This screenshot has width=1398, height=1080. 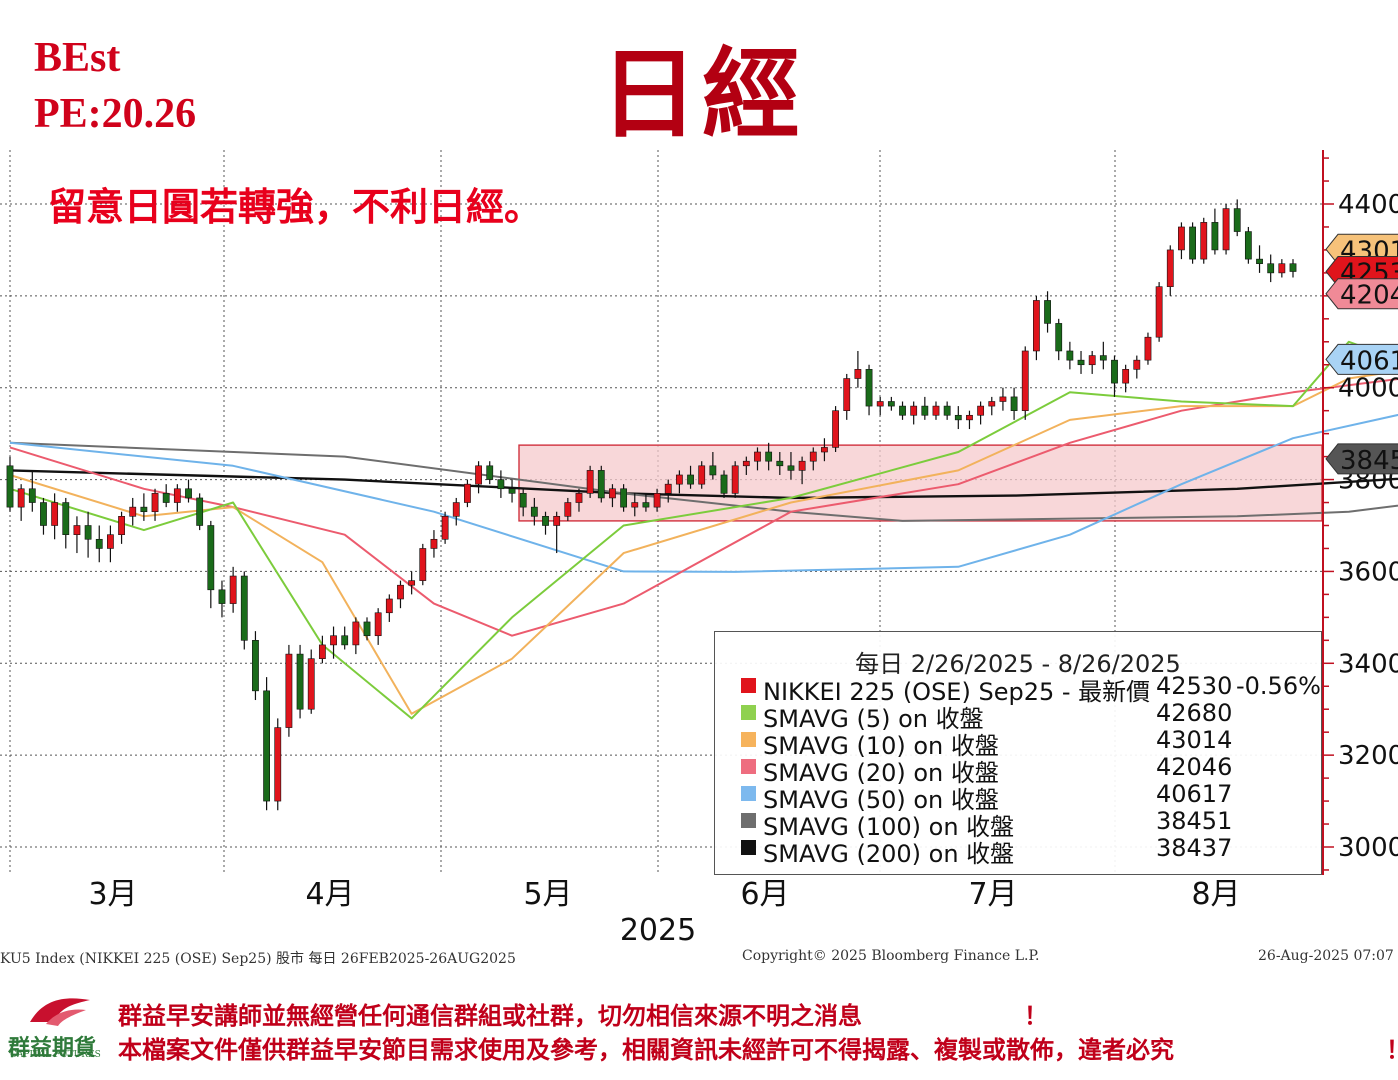 What do you see at coordinates (1368, 848) in the screenshot?
I see `y-tick-label: 30000` at bounding box center [1368, 848].